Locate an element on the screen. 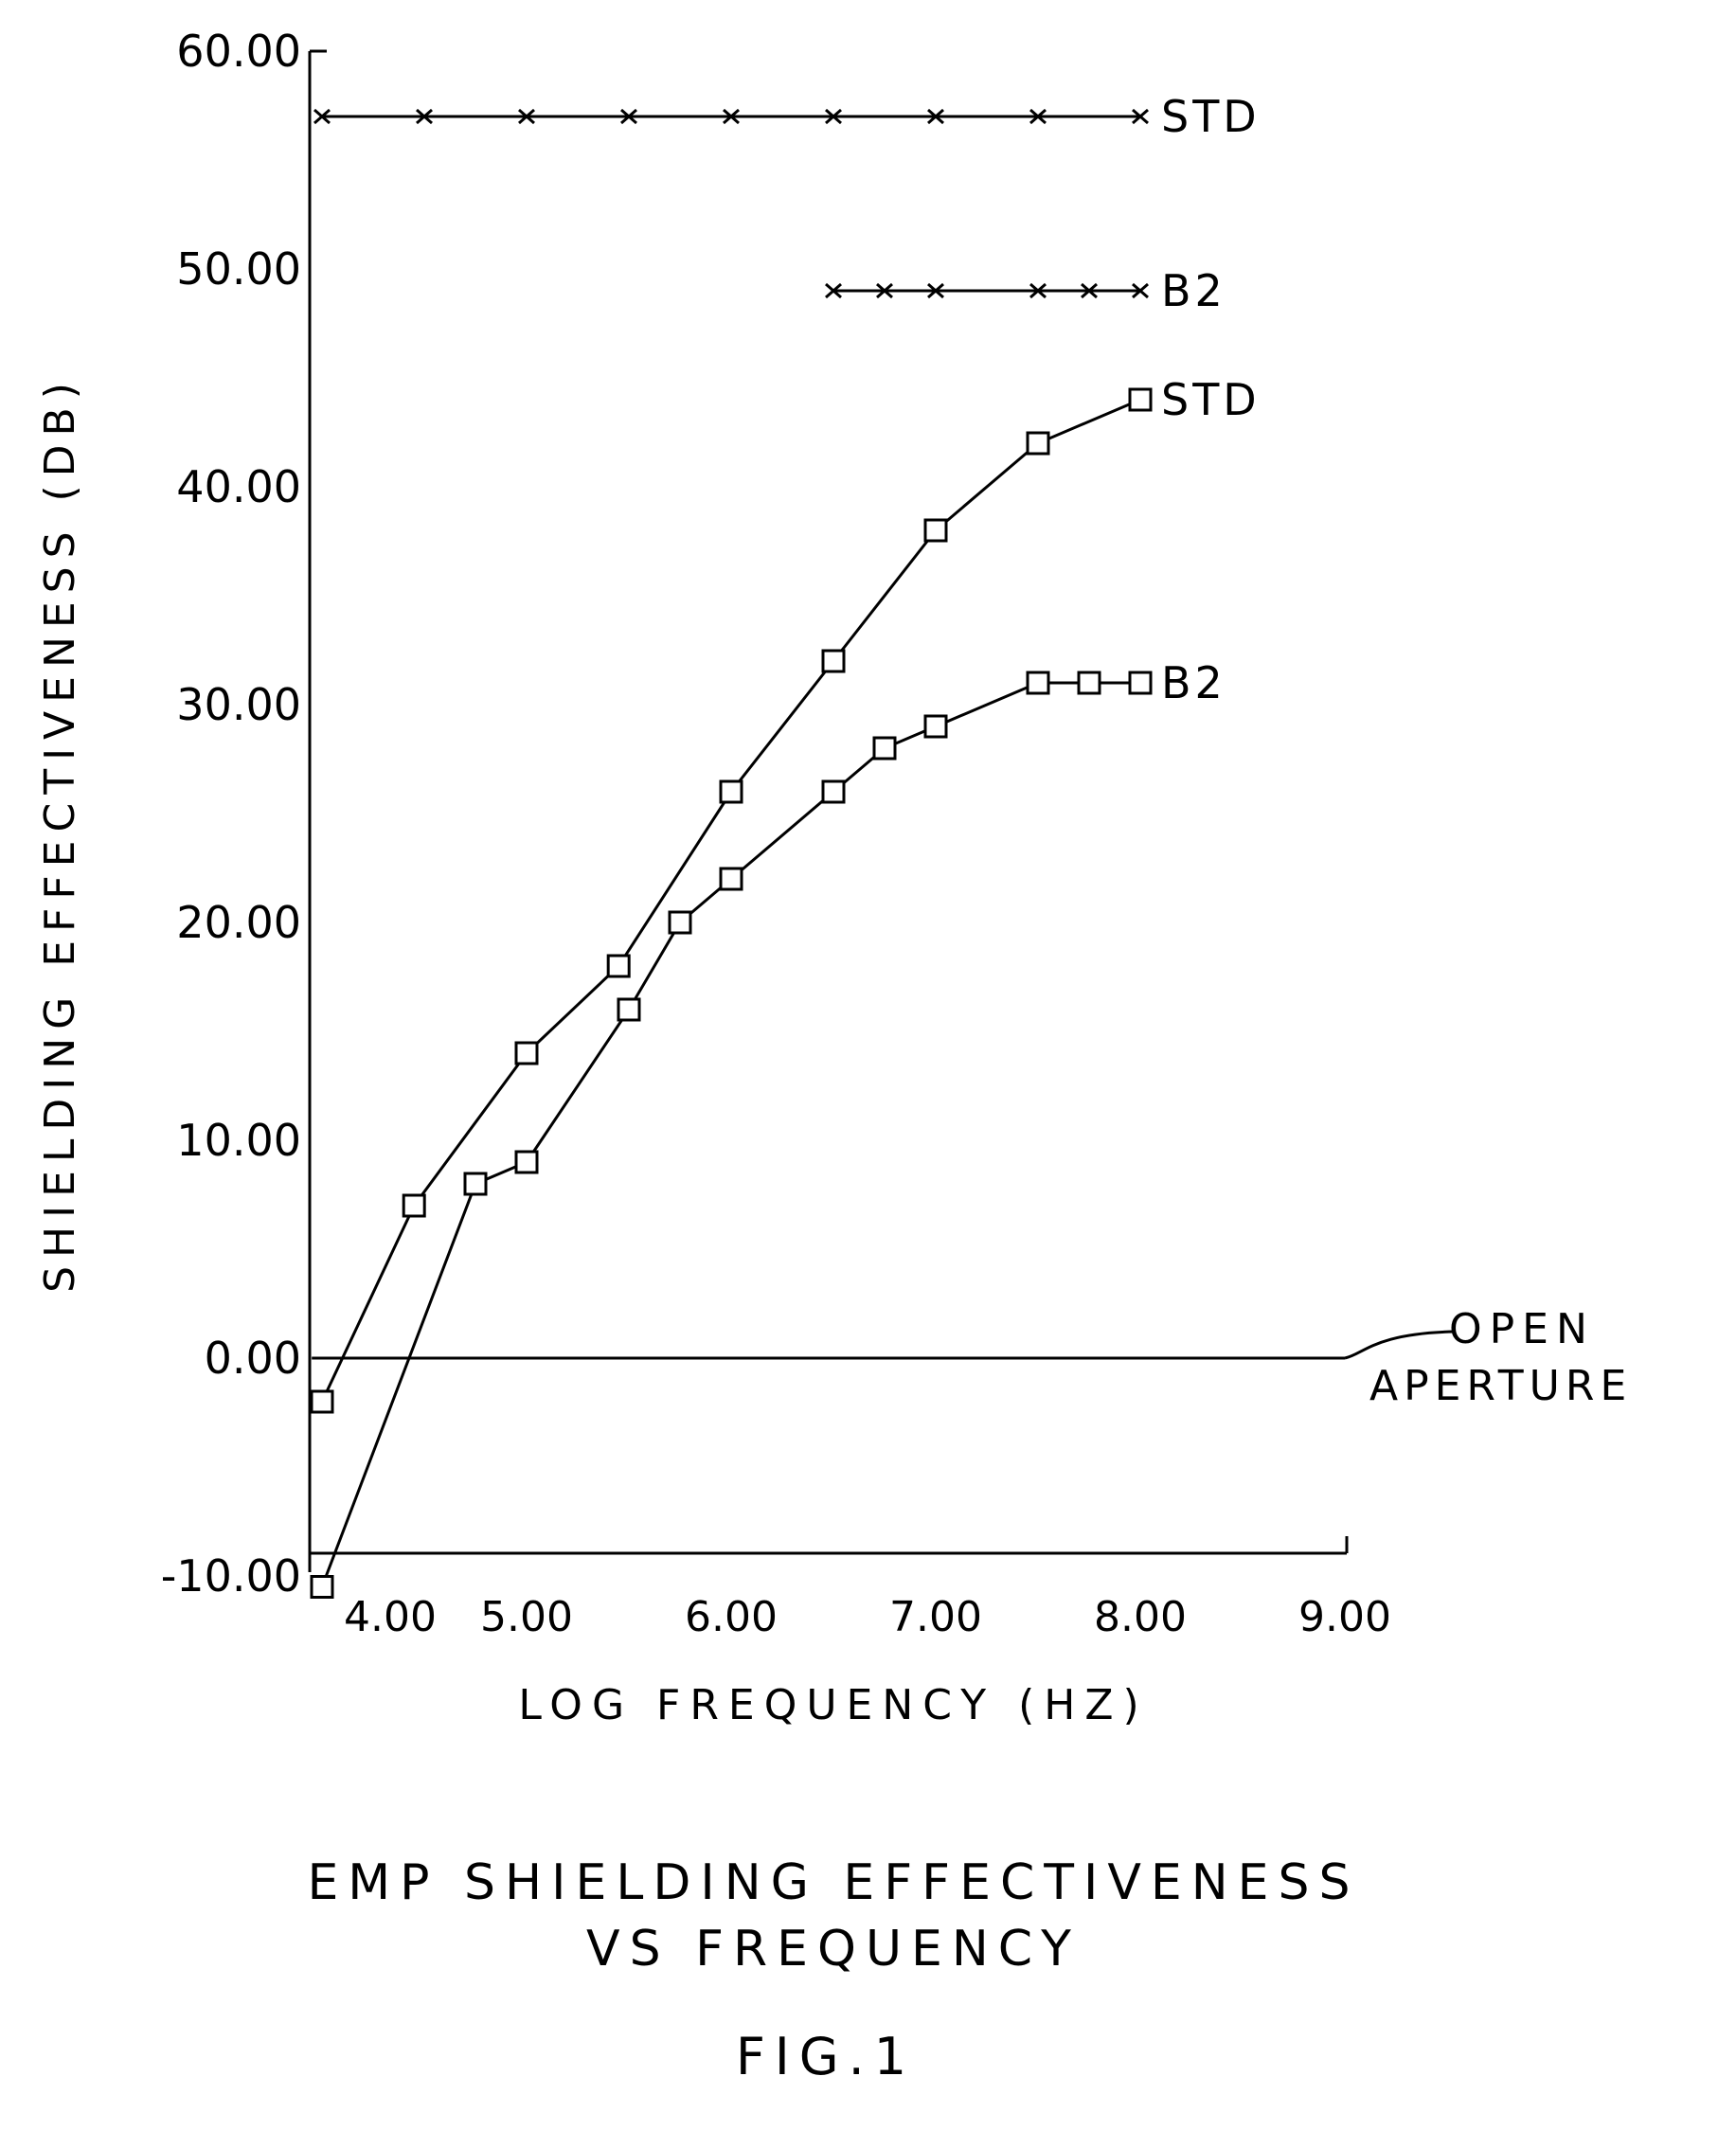 The height and width of the screenshot is (2130, 1736). y-tick-label: 30.00 is located at coordinates (238, 704).